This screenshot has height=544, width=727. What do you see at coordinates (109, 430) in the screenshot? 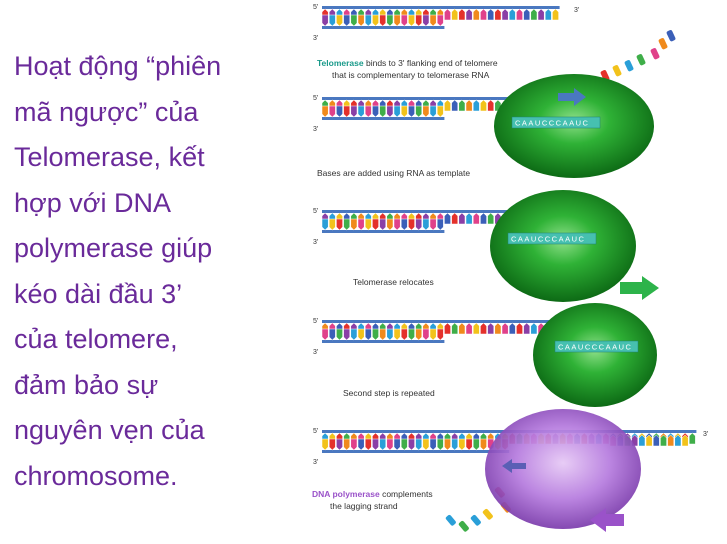
I see `main-text-line: nguyên vẹn của` at bounding box center [109, 430].